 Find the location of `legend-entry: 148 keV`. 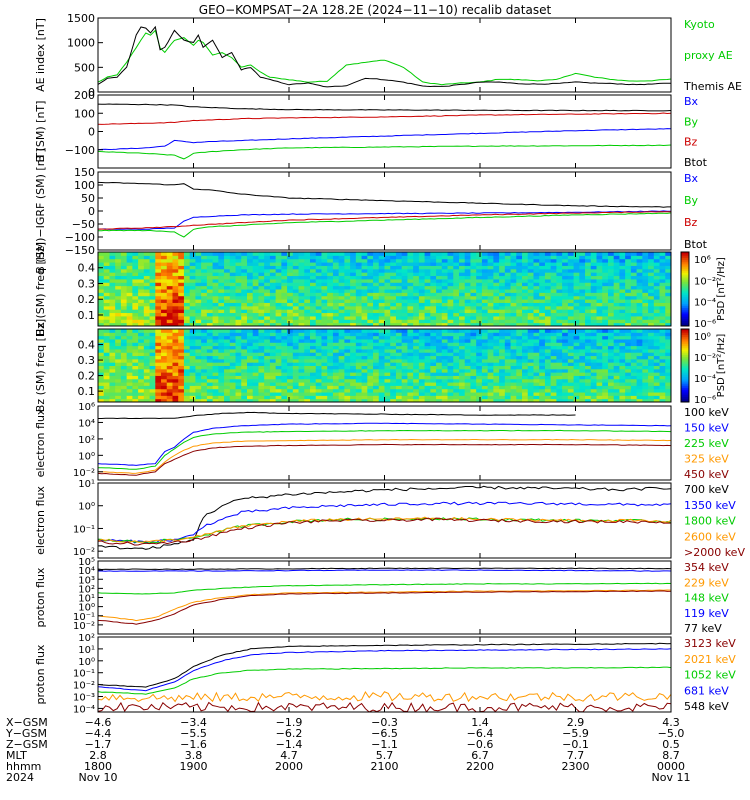

legend-entry: 148 keV is located at coordinates (706, 598).